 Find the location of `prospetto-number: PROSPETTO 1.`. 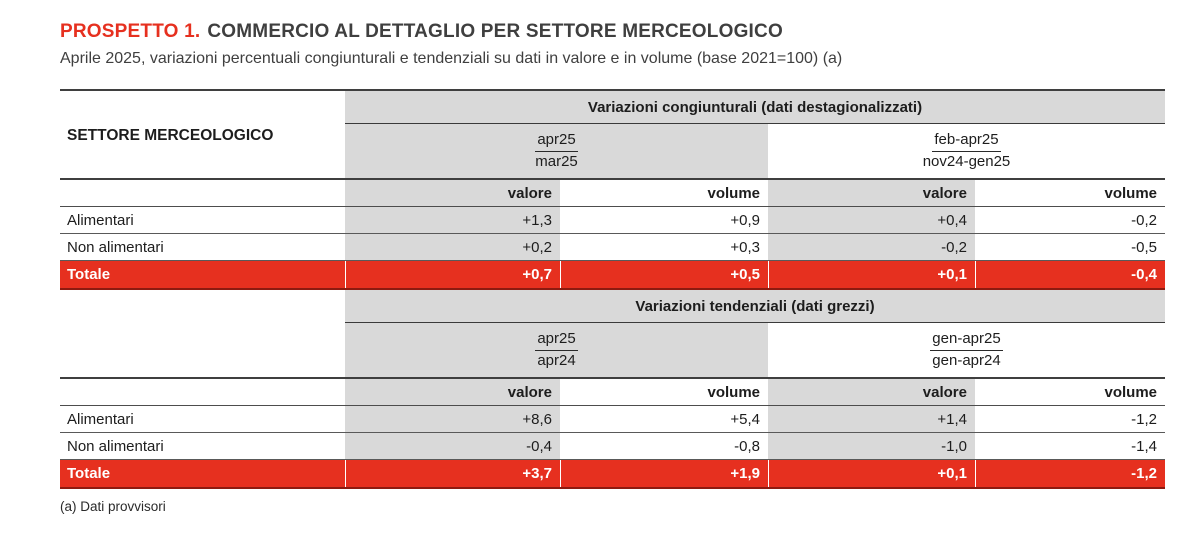

prospetto-number: PROSPETTO 1. is located at coordinates (130, 31).